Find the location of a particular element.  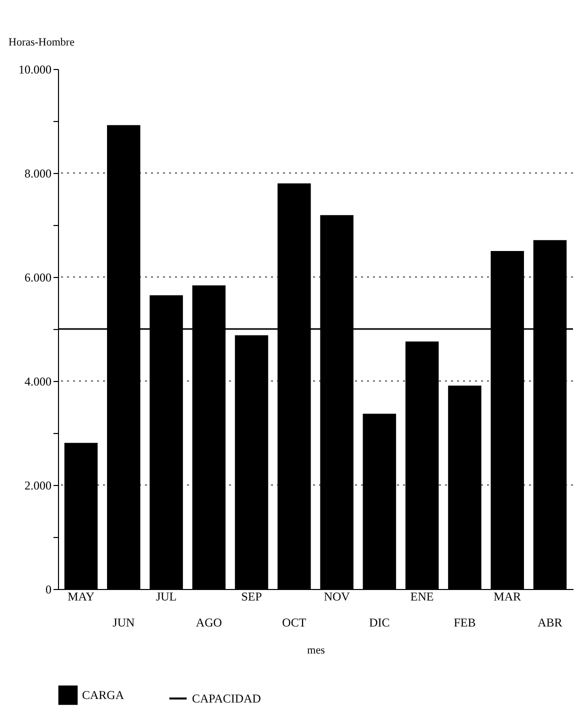

x-axis-title: mes is located at coordinates (316, 650).